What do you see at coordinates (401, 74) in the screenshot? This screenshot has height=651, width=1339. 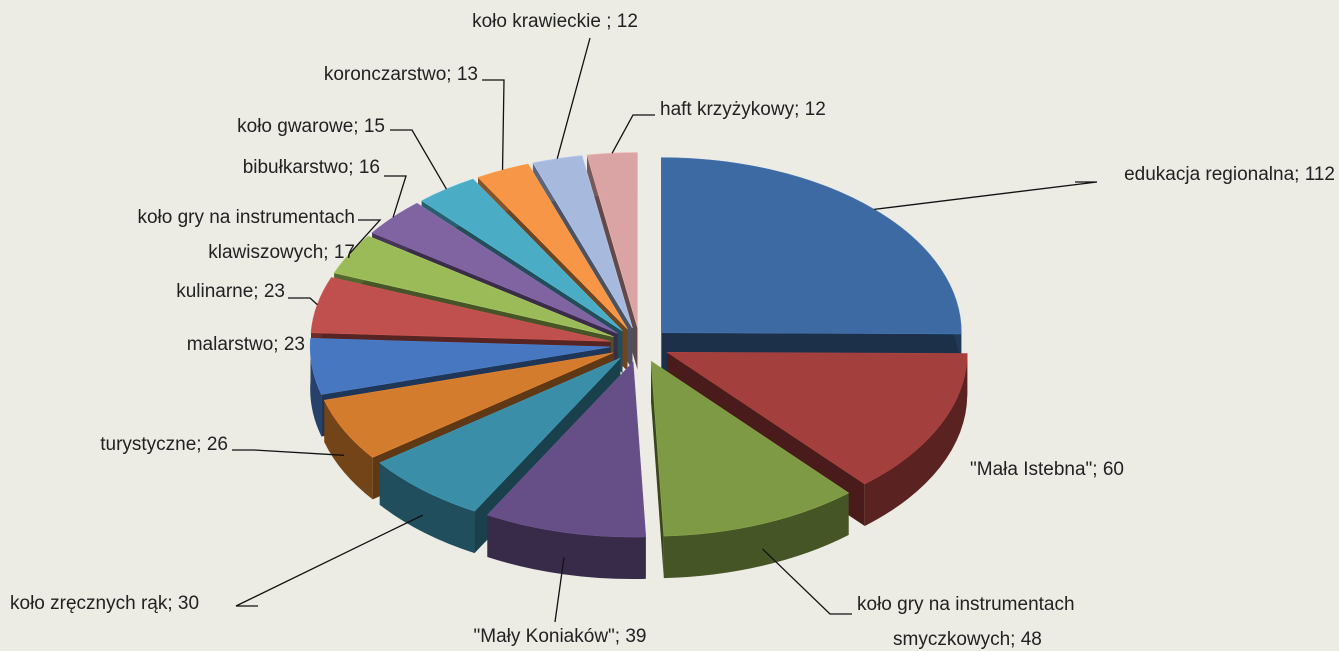 I see `data-label: koronczarstwo; 13` at bounding box center [401, 74].